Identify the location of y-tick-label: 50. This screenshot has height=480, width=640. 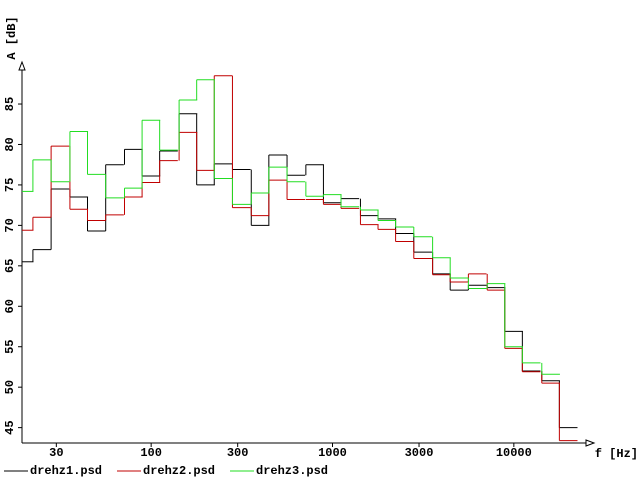
(10, 387).